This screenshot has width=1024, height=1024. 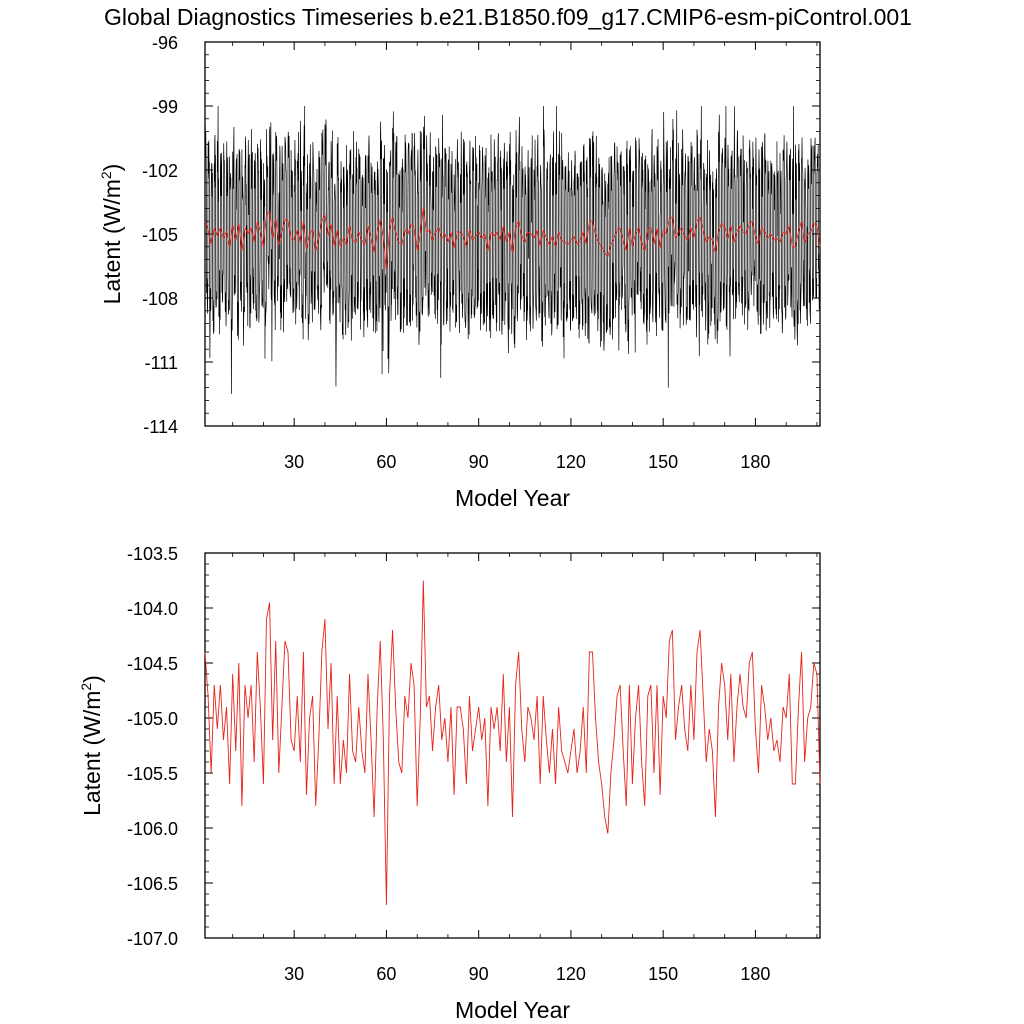 What do you see at coordinates (152, 719) in the screenshot?
I see `y-tick-label: -105.0` at bounding box center [152, 719].